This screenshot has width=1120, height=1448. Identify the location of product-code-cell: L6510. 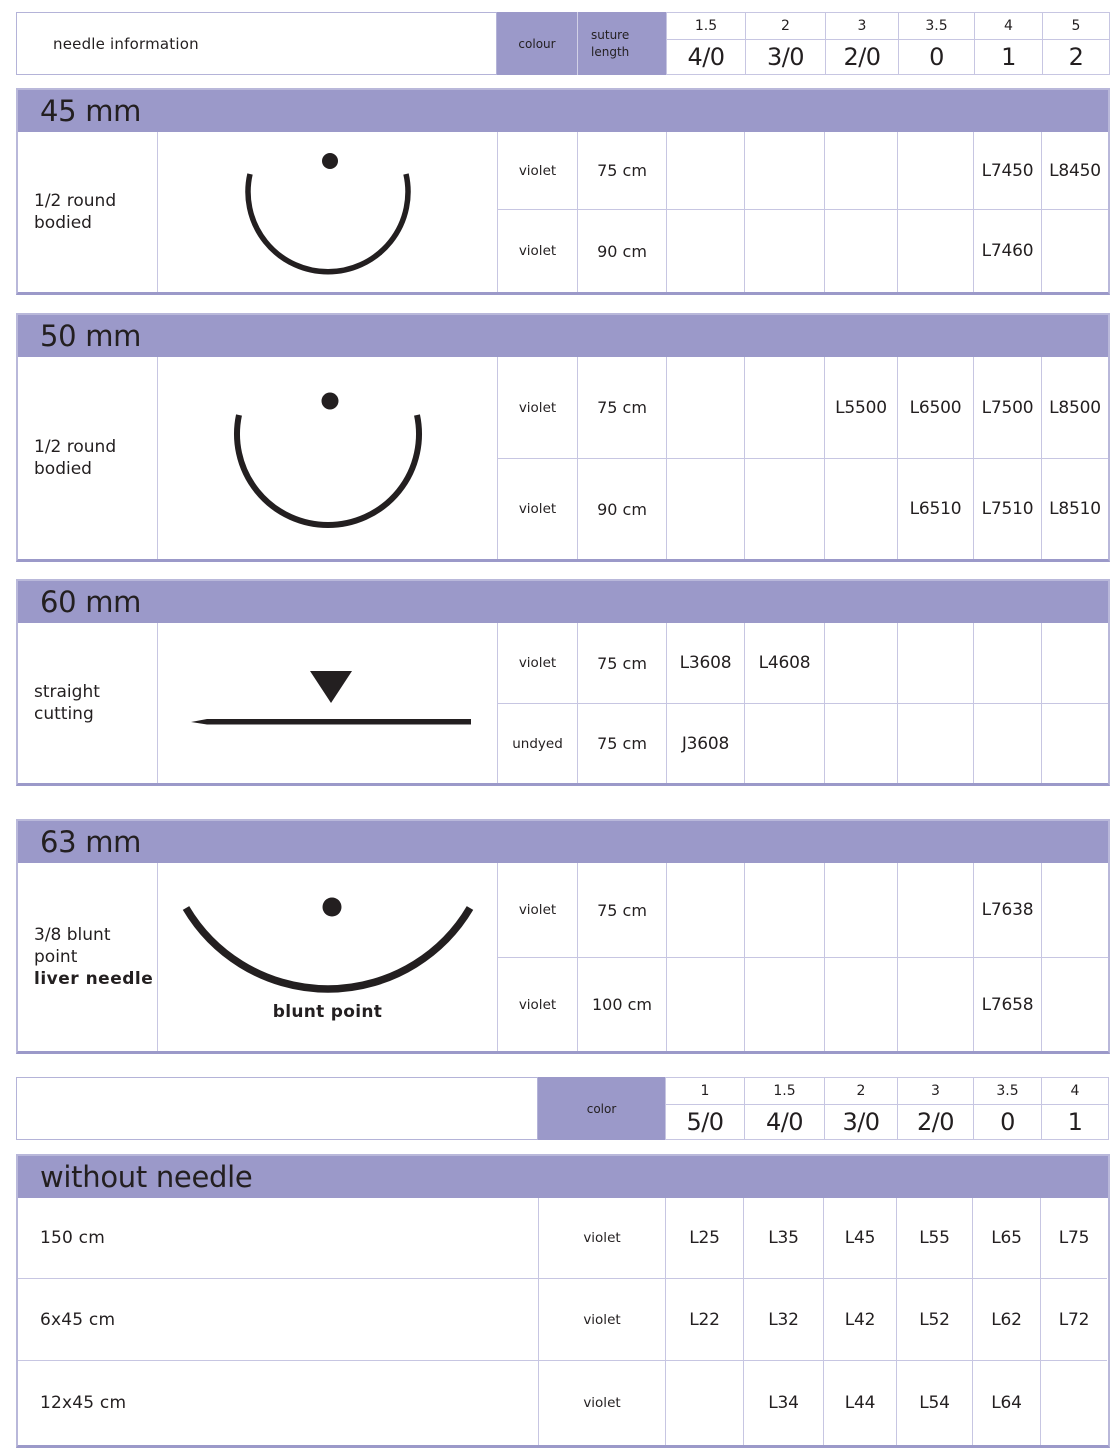
(935, 508).